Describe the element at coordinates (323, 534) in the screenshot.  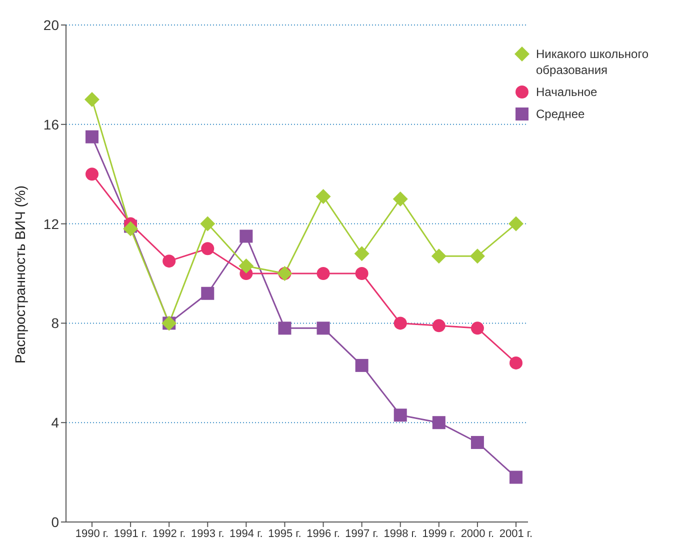
I see `x-tick-label: 1996 г.` at that location.